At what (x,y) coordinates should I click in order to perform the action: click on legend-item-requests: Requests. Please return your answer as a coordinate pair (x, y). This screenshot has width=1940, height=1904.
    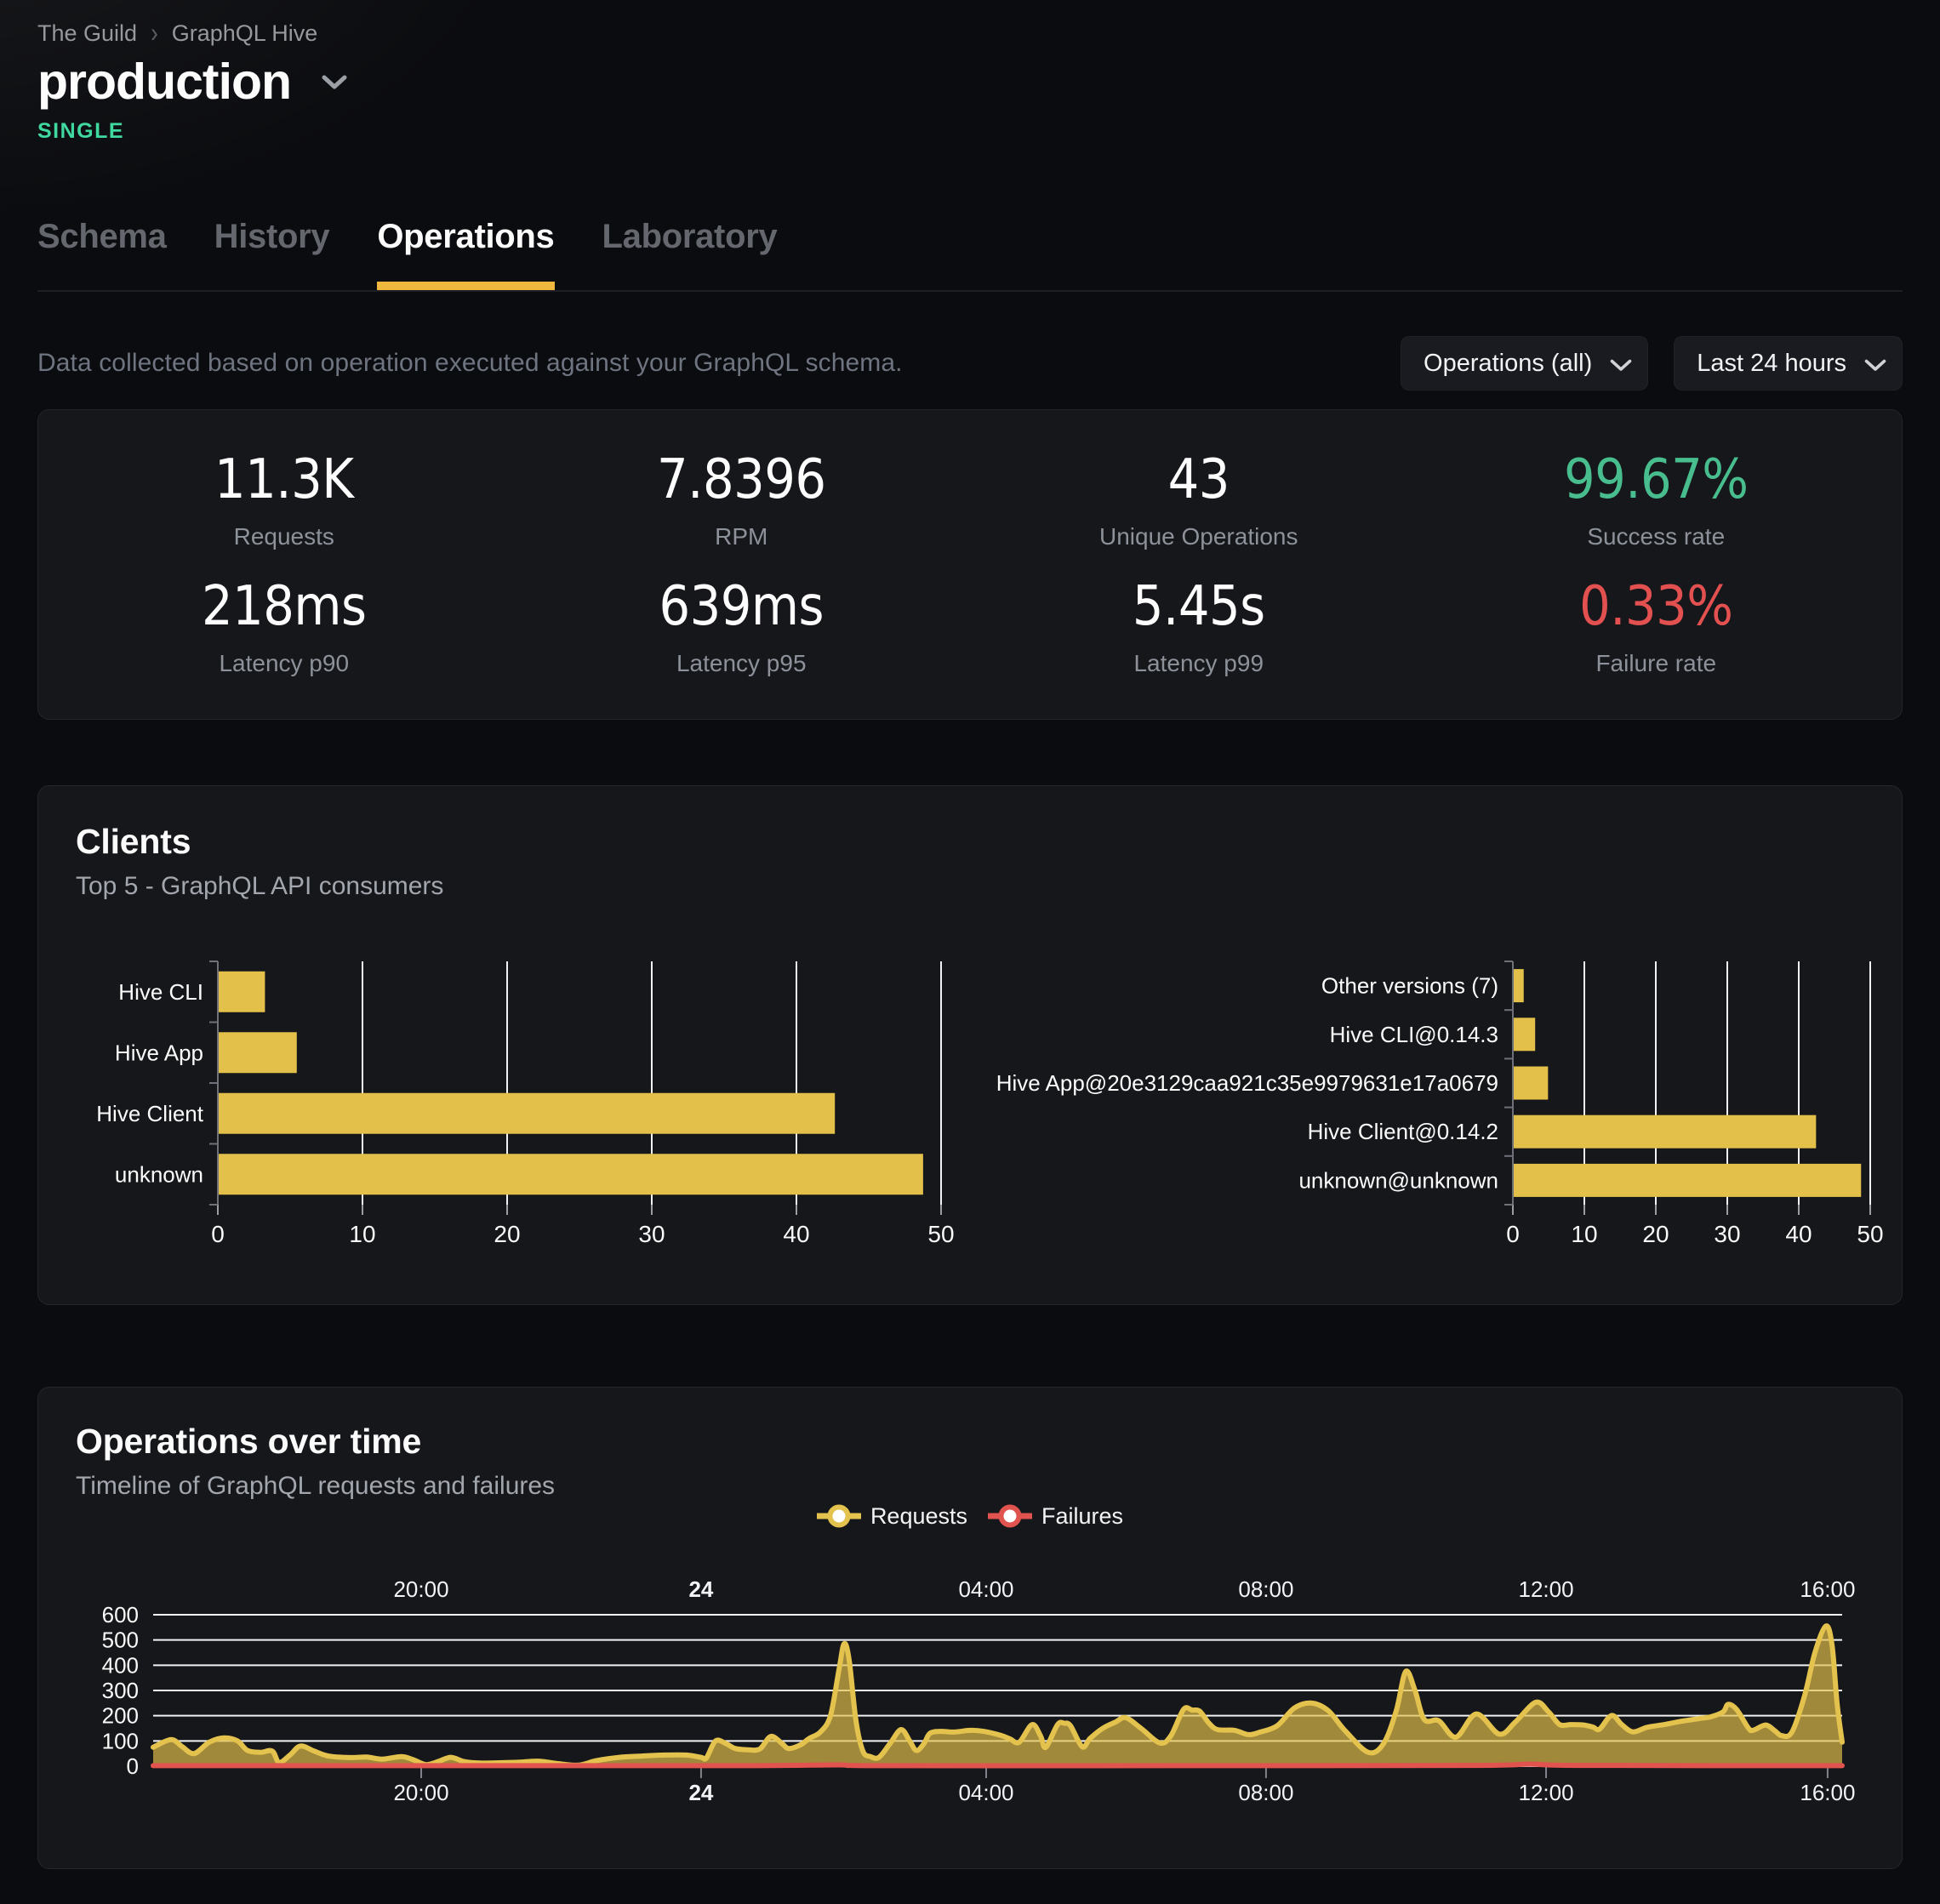
    Looking at the image, I should click on (892, 1516).